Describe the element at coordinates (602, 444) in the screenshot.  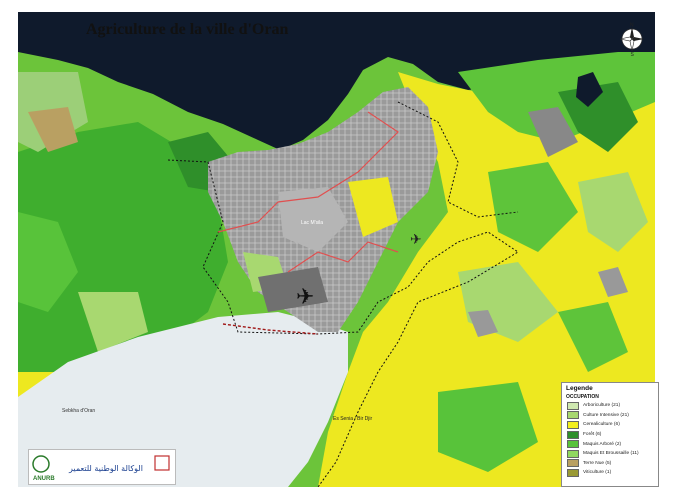
I see `legend-label: Maquis Arboré (2)` at that location.